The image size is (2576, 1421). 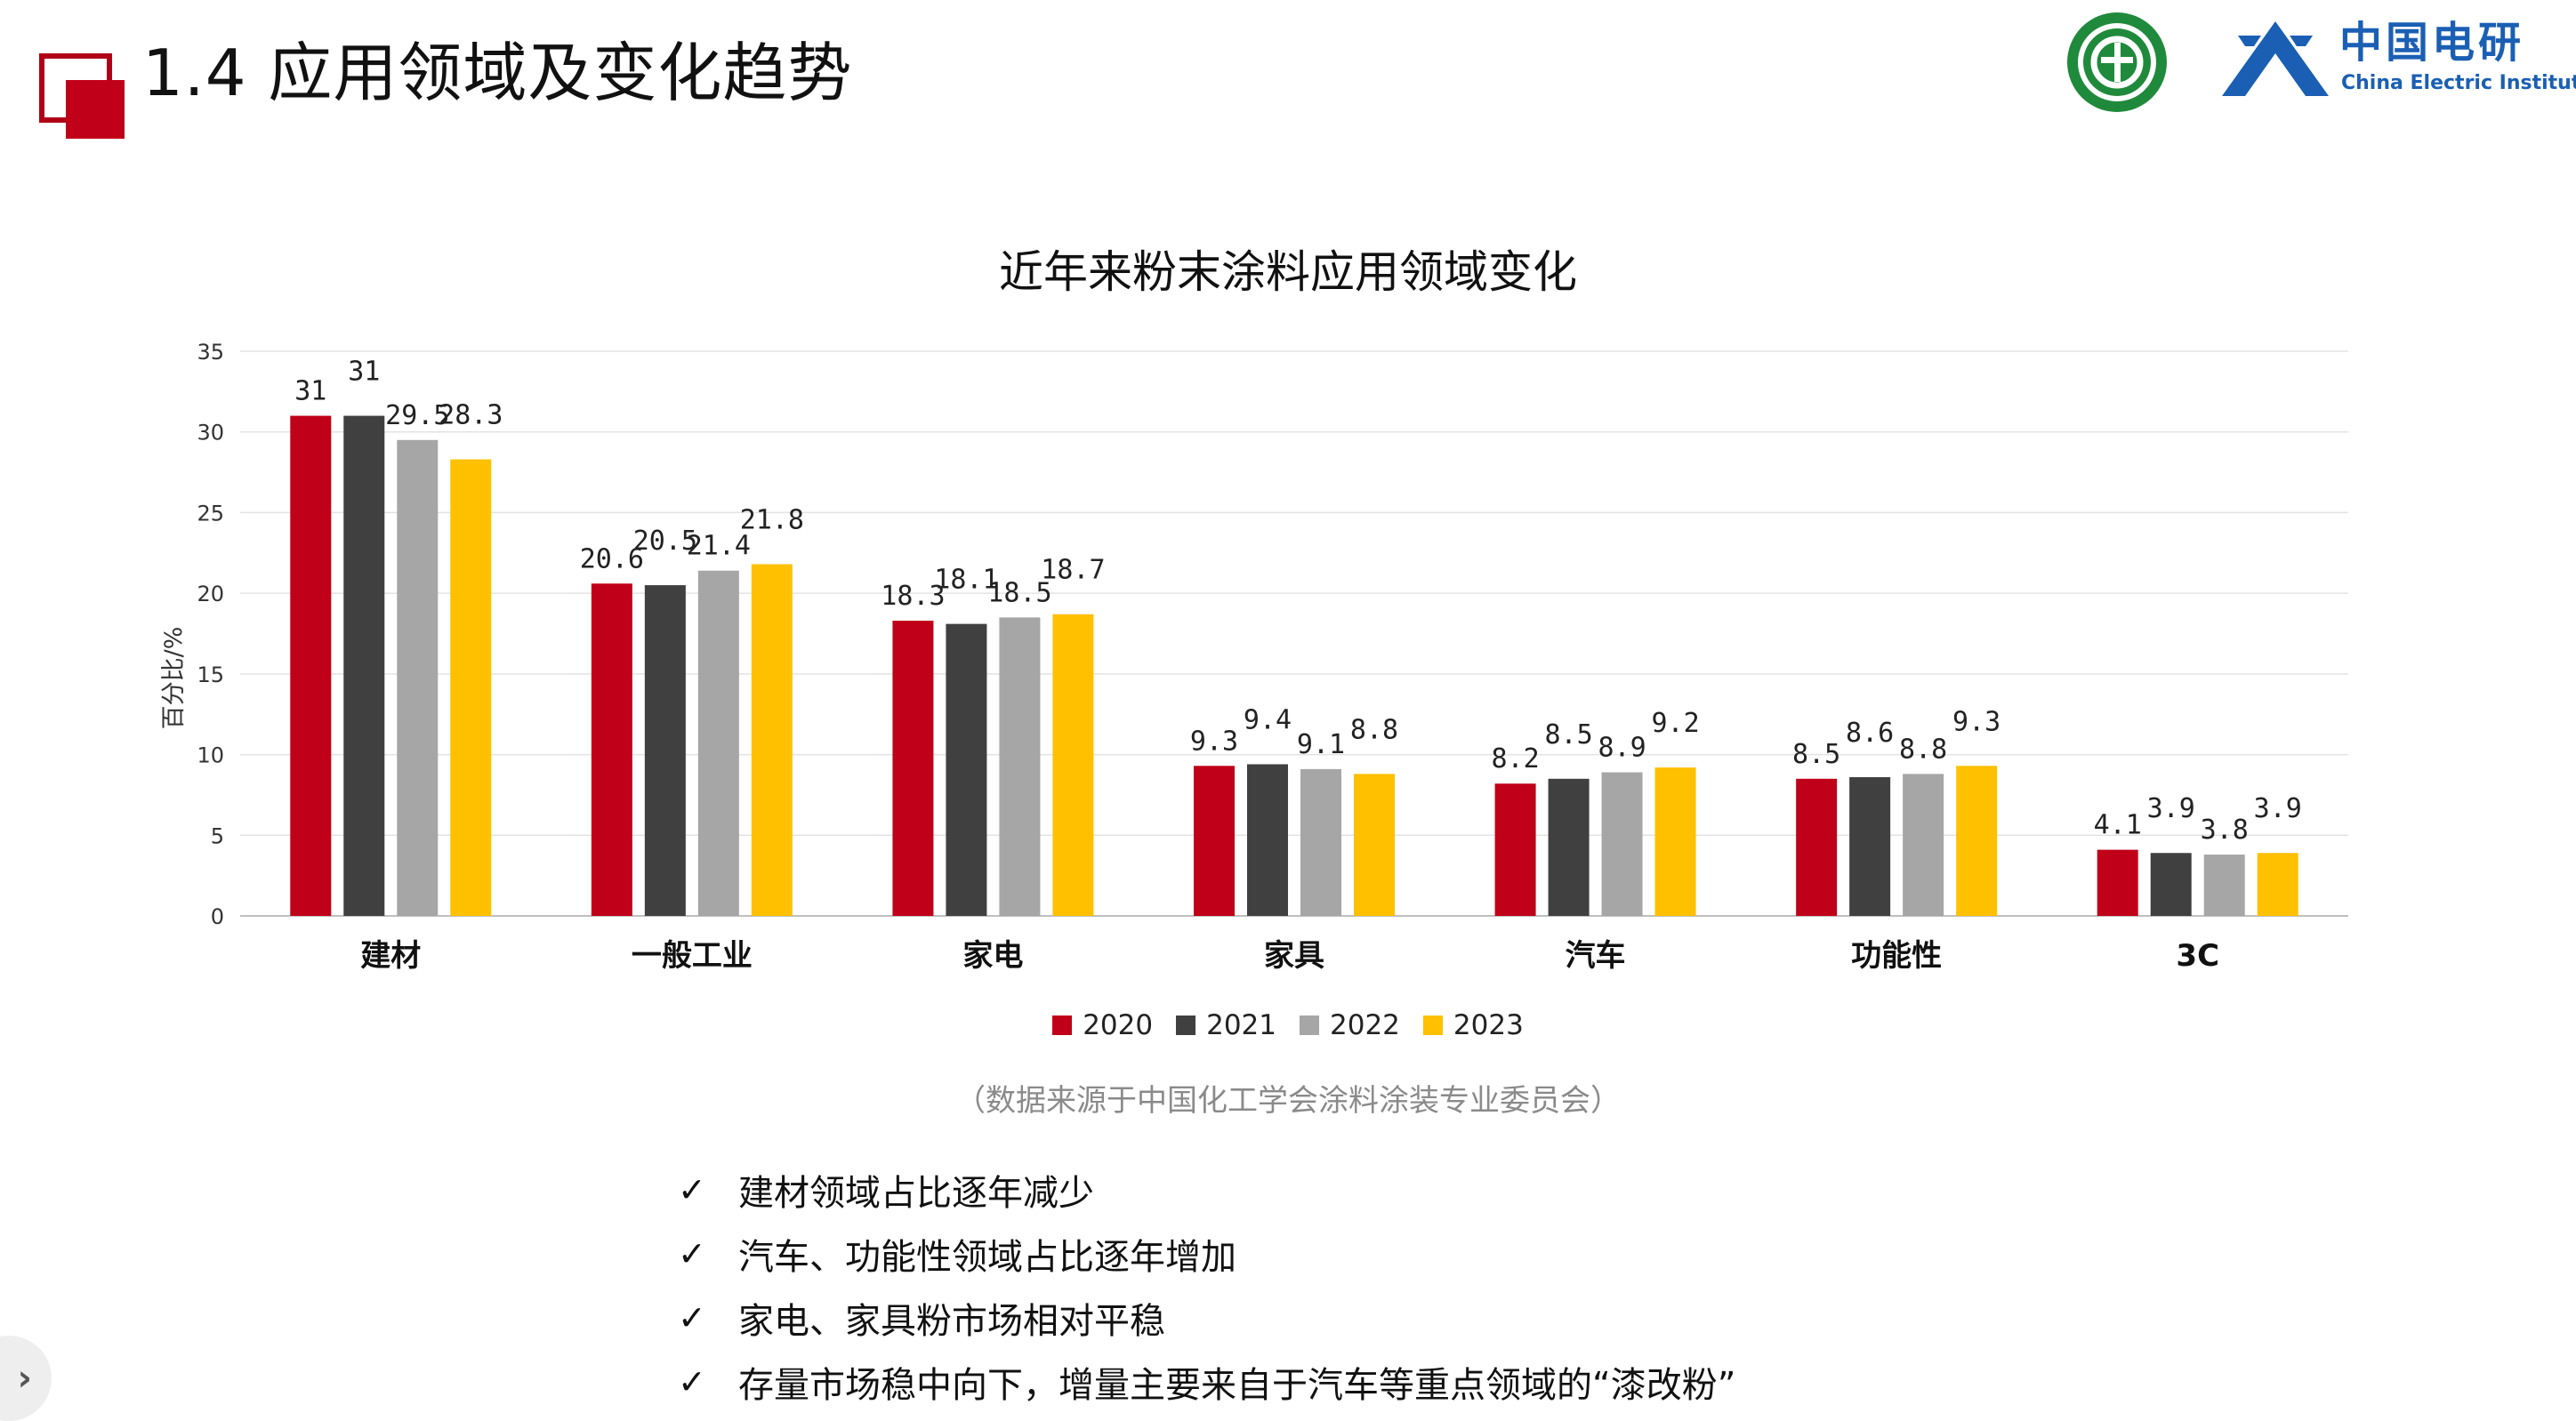 I want to click on legend-item: 2023, so click(x=1473, y=1025).